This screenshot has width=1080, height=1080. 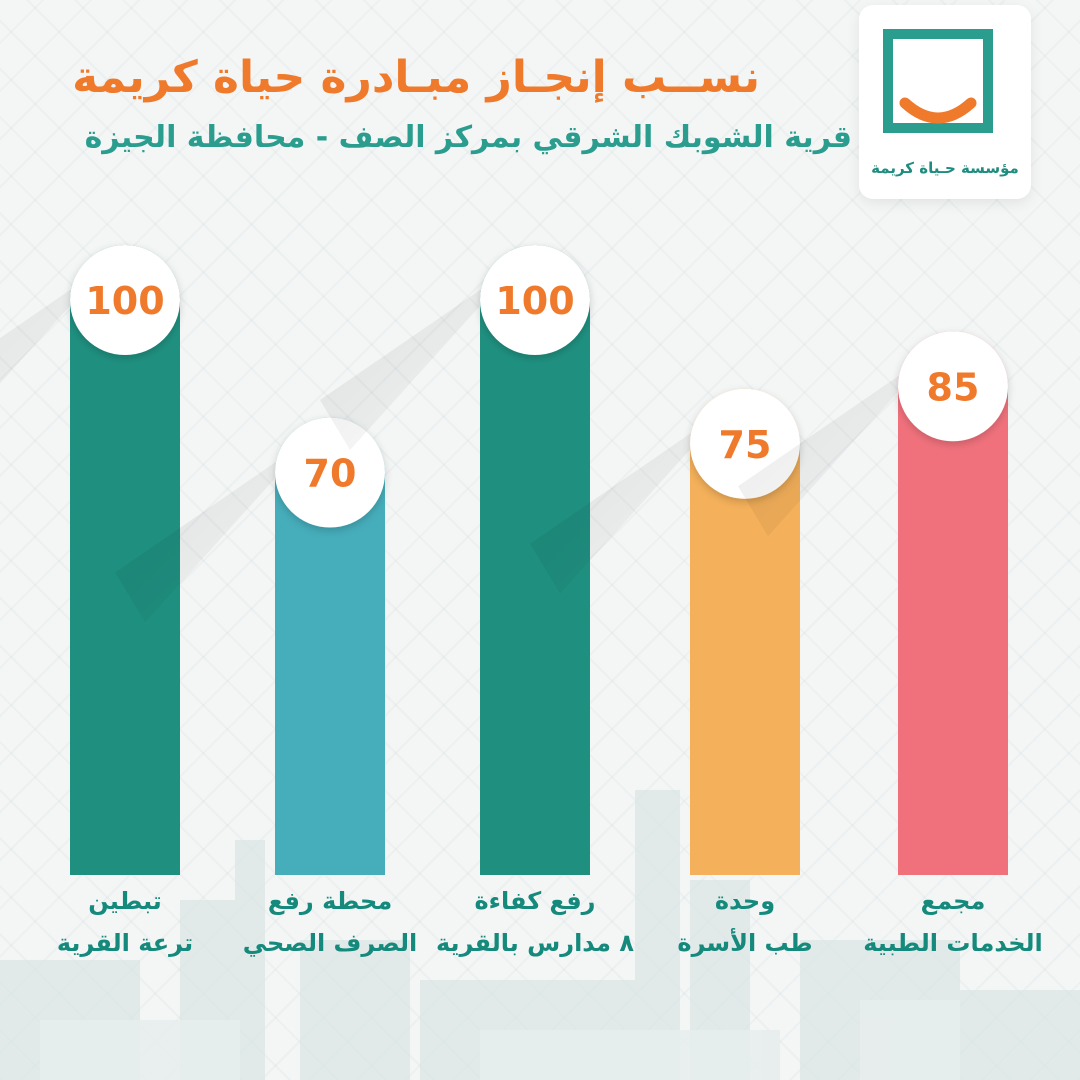 I want to click on logo-frame, so click(x=938, y=81).